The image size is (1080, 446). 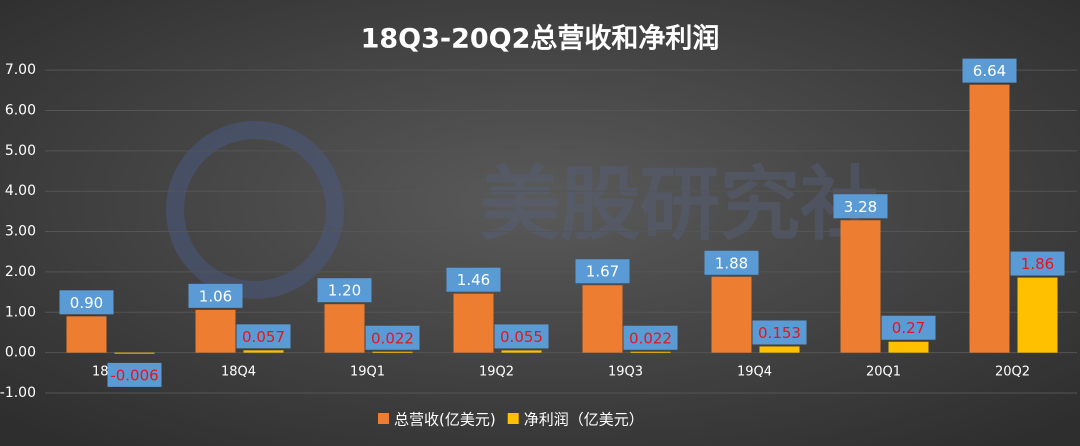 I want to click on watermark: 美股研究社, so click(x=680, y=204).